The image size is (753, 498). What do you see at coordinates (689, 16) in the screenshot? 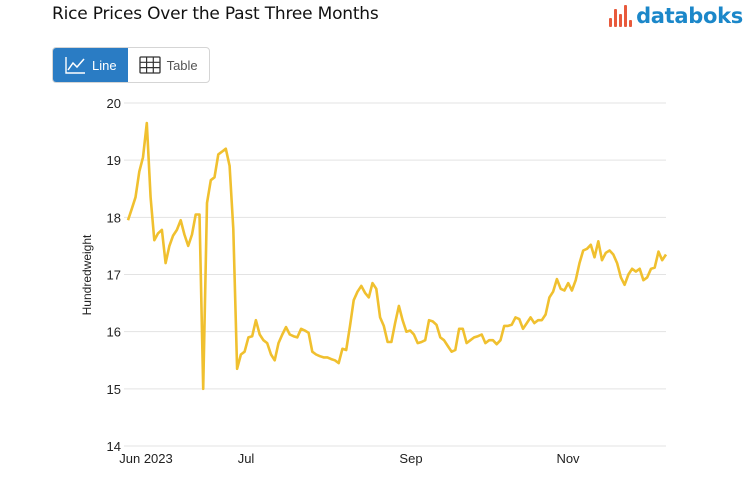
I see `logo-text: databoks` at bounding box center [689, 16].